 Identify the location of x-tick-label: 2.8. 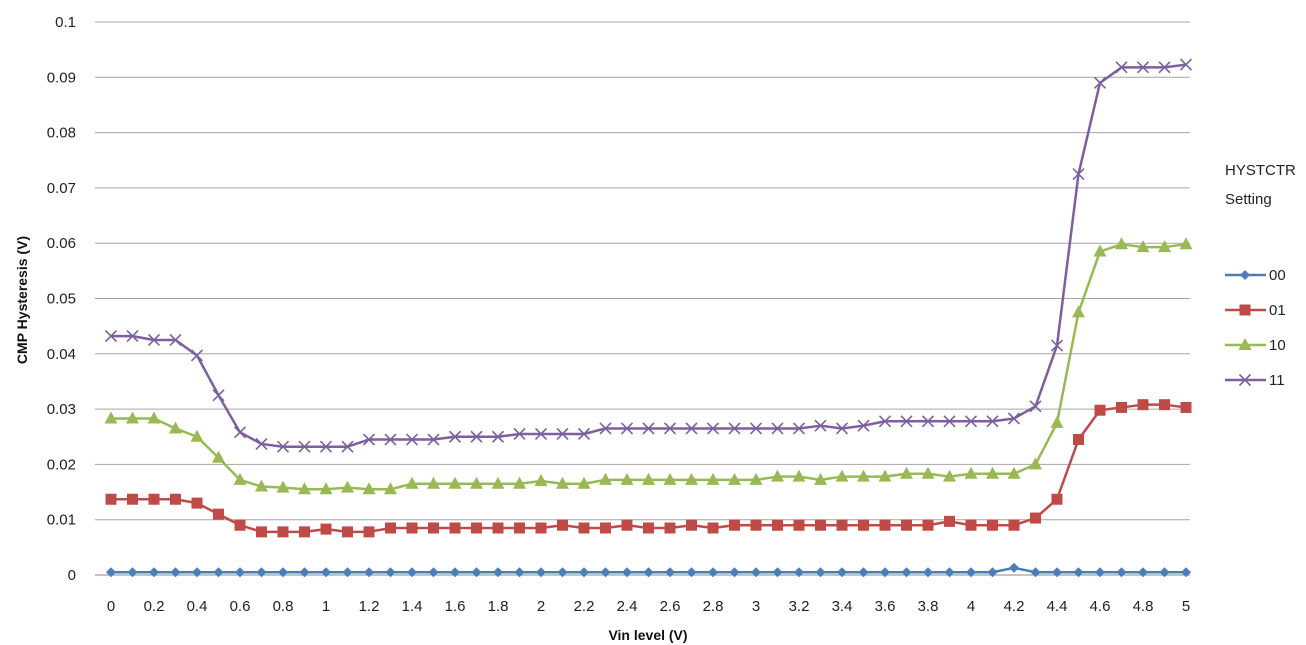
(713, 606).